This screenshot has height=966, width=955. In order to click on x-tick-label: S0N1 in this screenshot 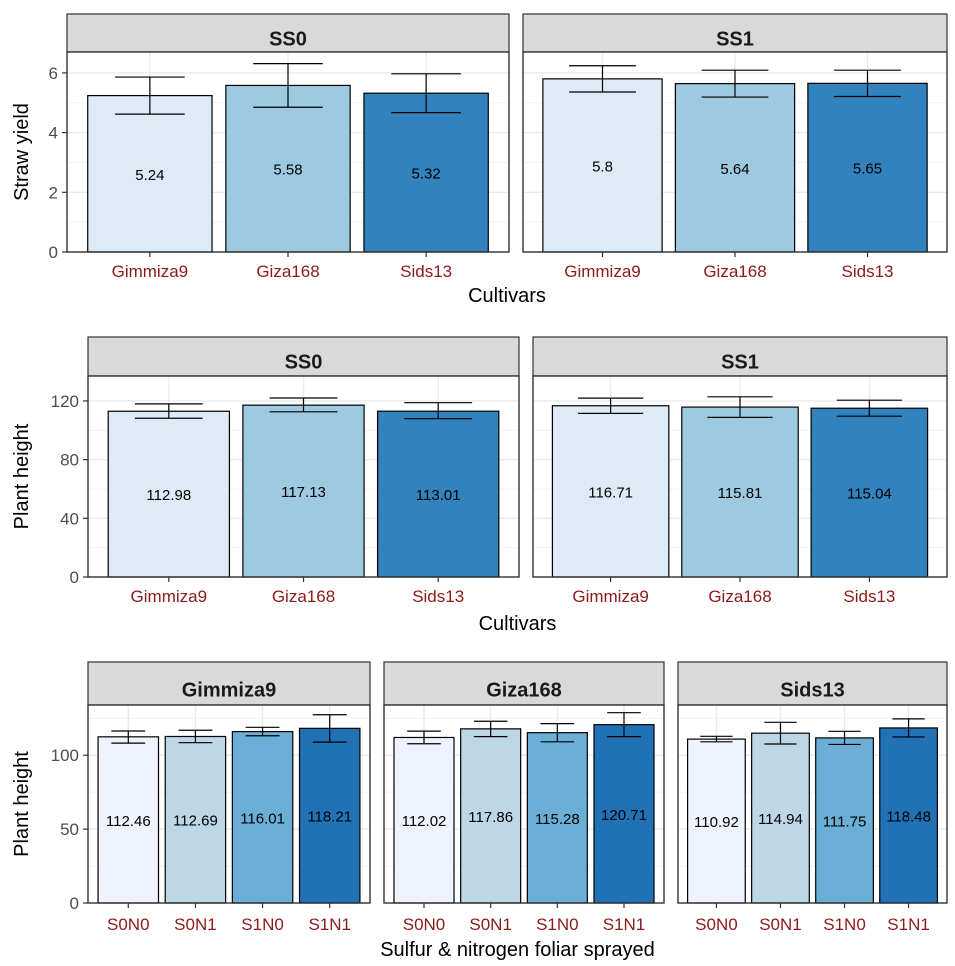, I will do `click(780, 924)`.